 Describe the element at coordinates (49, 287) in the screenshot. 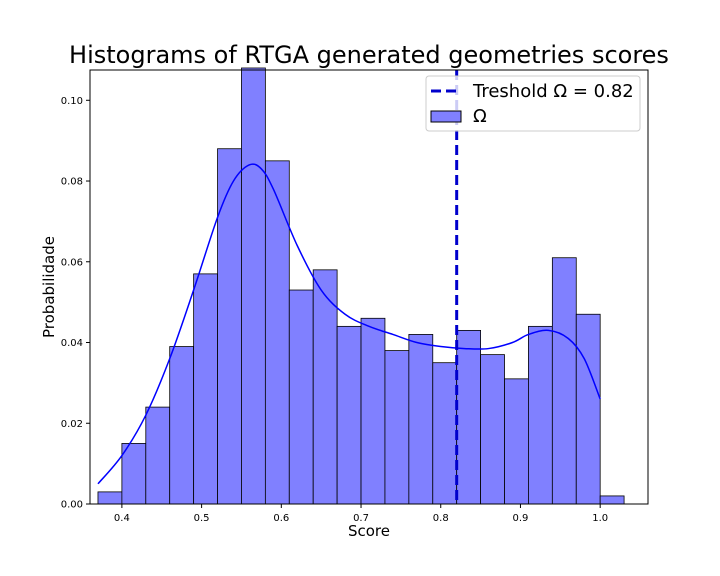

I see `y-axis-label: Probabilidade` at that location.